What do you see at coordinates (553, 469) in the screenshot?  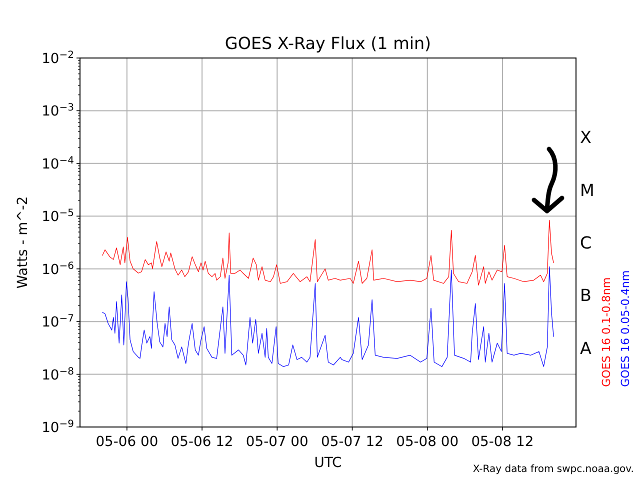 I see `text: X-Ray data from swpc.noaa.gov.` at bounding box center [553, 469].